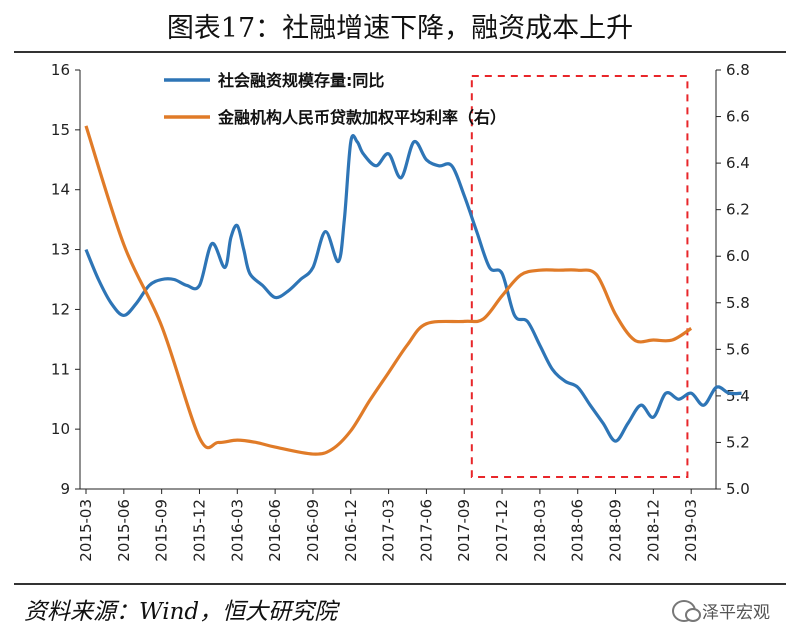  I want to click on x-tick-label: 2016-03, so click(237, 530).